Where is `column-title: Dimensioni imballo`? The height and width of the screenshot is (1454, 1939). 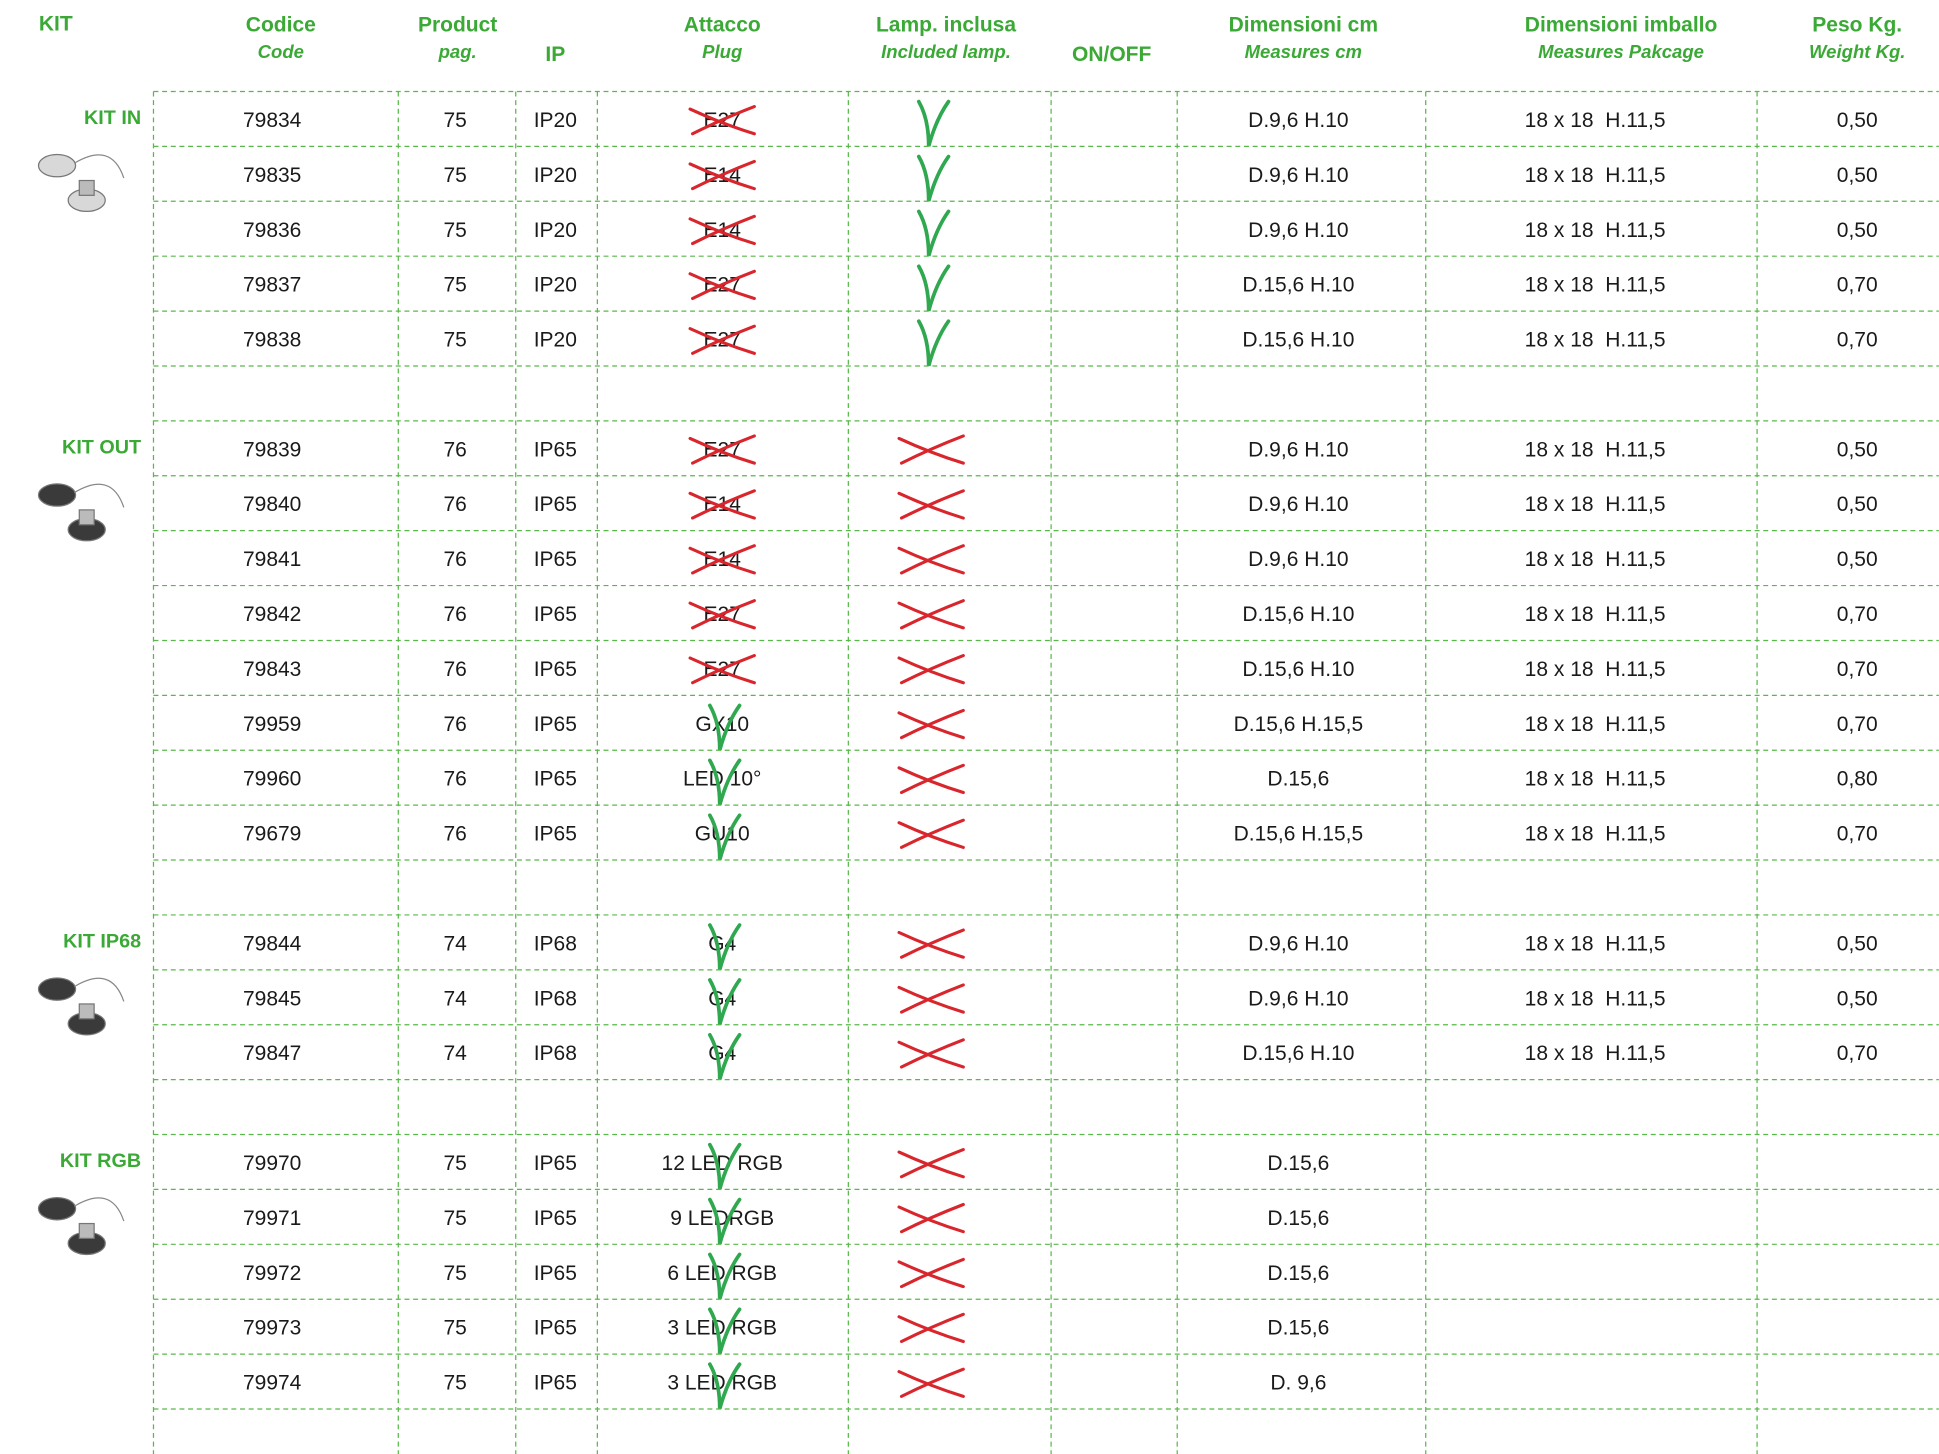 column-title: Dimensioni imballo is located at coordinates (1621, 25).